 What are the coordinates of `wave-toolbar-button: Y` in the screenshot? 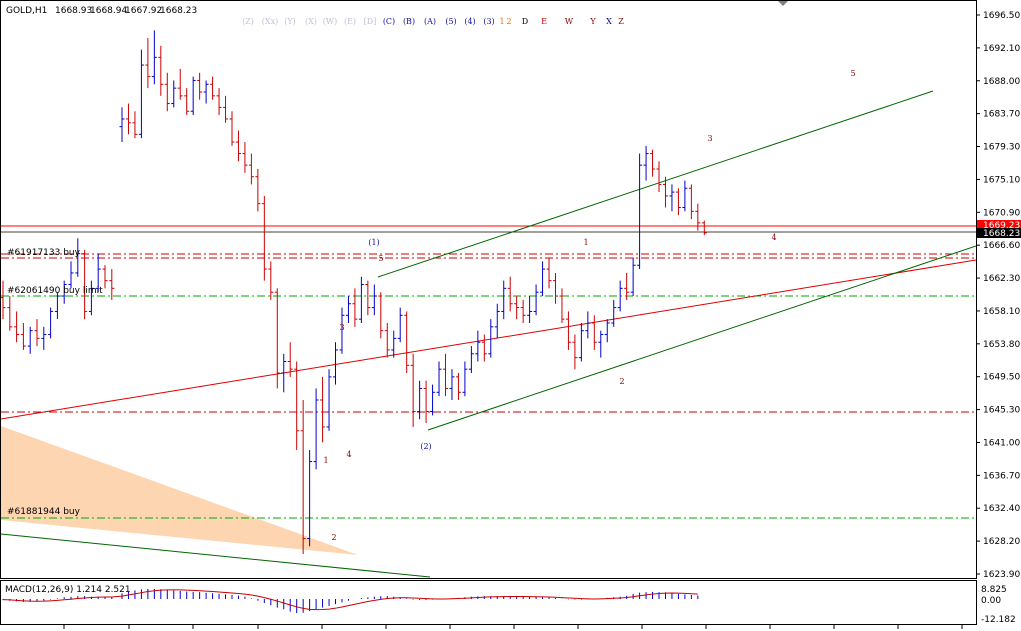 It's located at (592, 21).